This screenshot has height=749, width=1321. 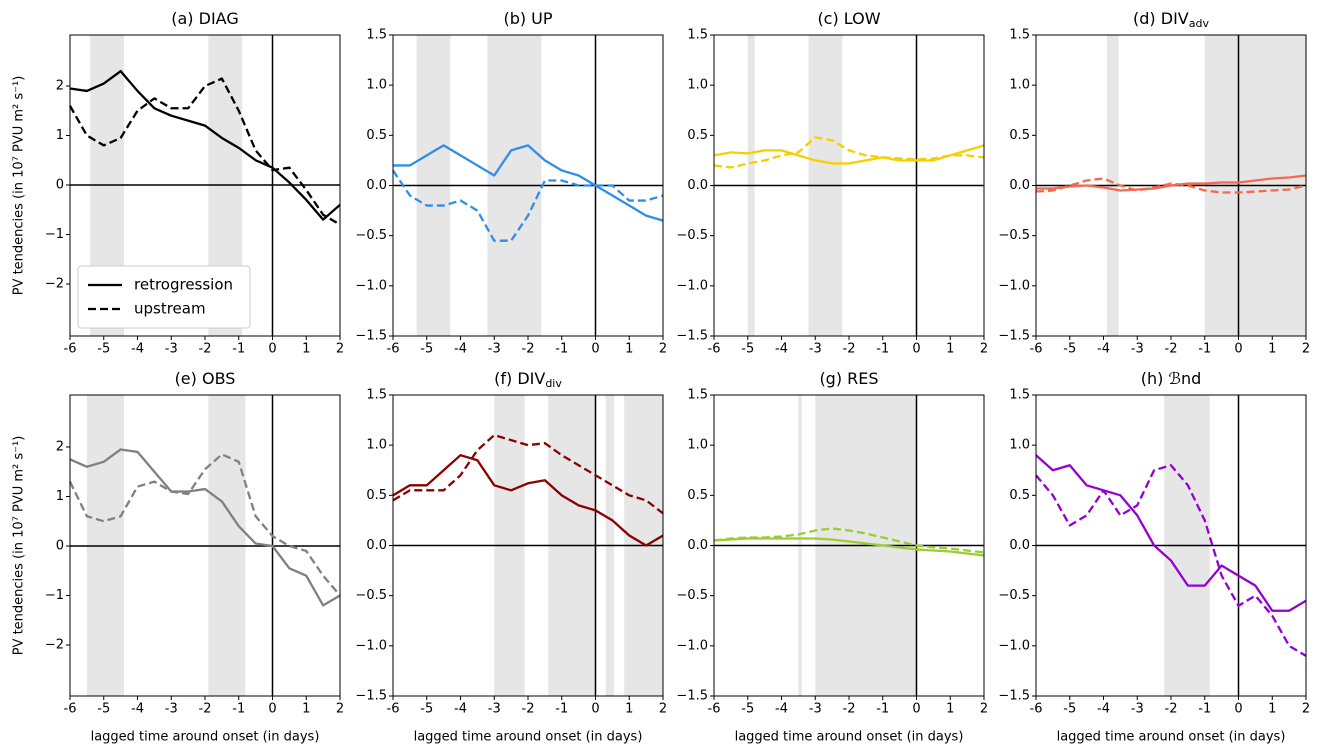 I want to click on title-text: (b) UP, so click(x=527, y=18).